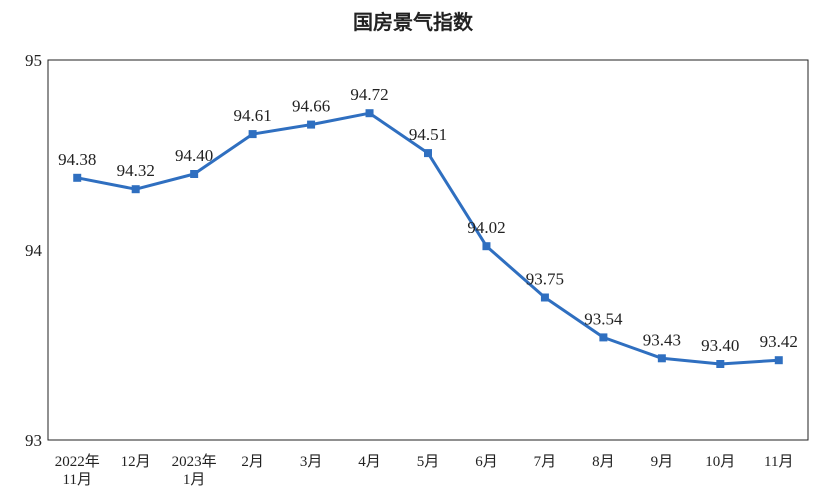 Image resolution: width=826 pixels, height=499 pixels. What do you see at coordinates (545, 279) in the screenshot?
I see `data-label: 93.75` at bounding box center [545, 279].